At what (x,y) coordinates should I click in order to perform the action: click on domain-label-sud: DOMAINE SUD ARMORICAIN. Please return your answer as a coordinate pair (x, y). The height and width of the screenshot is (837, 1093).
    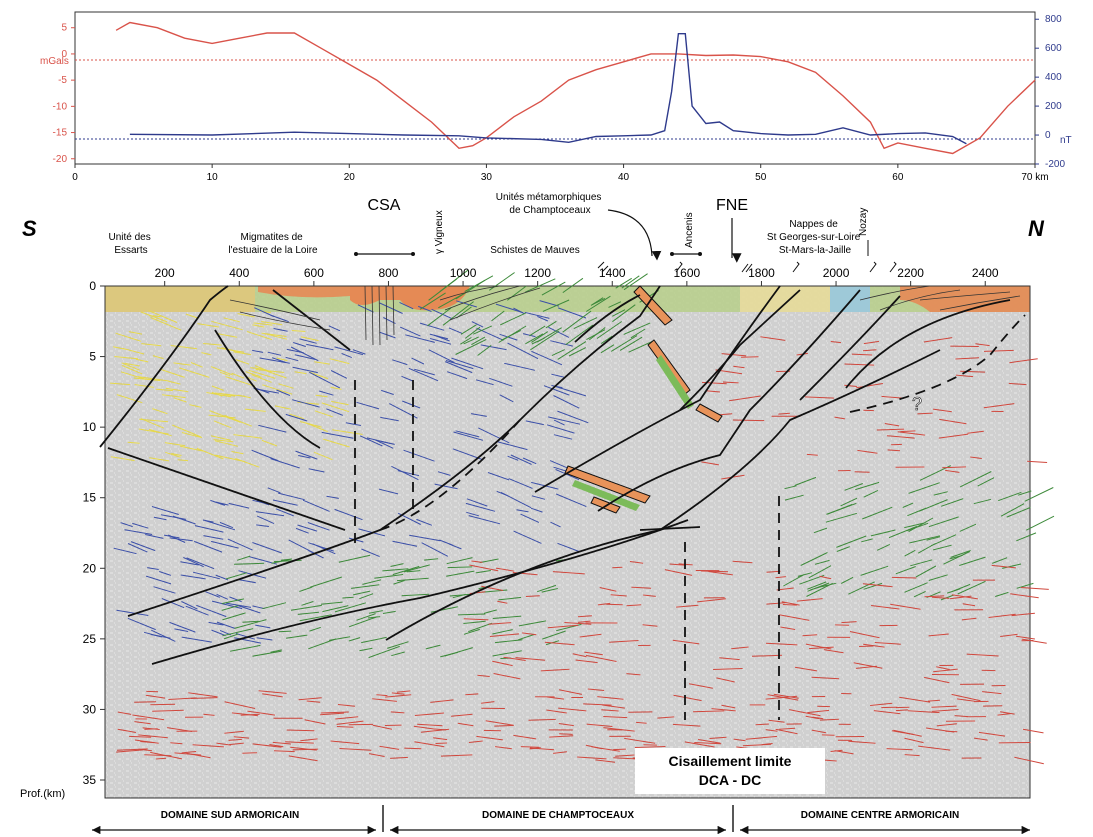
    Looking at the image, I should click on (230, 815).